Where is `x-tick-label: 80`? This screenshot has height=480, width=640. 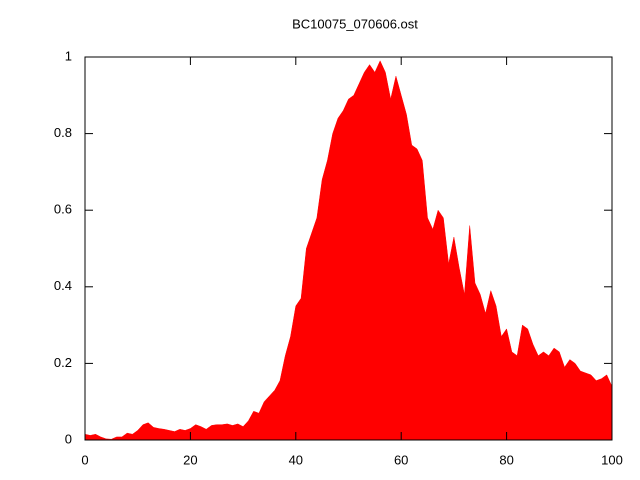 x-tick-label: 80 is located at coordinates (506, 459).